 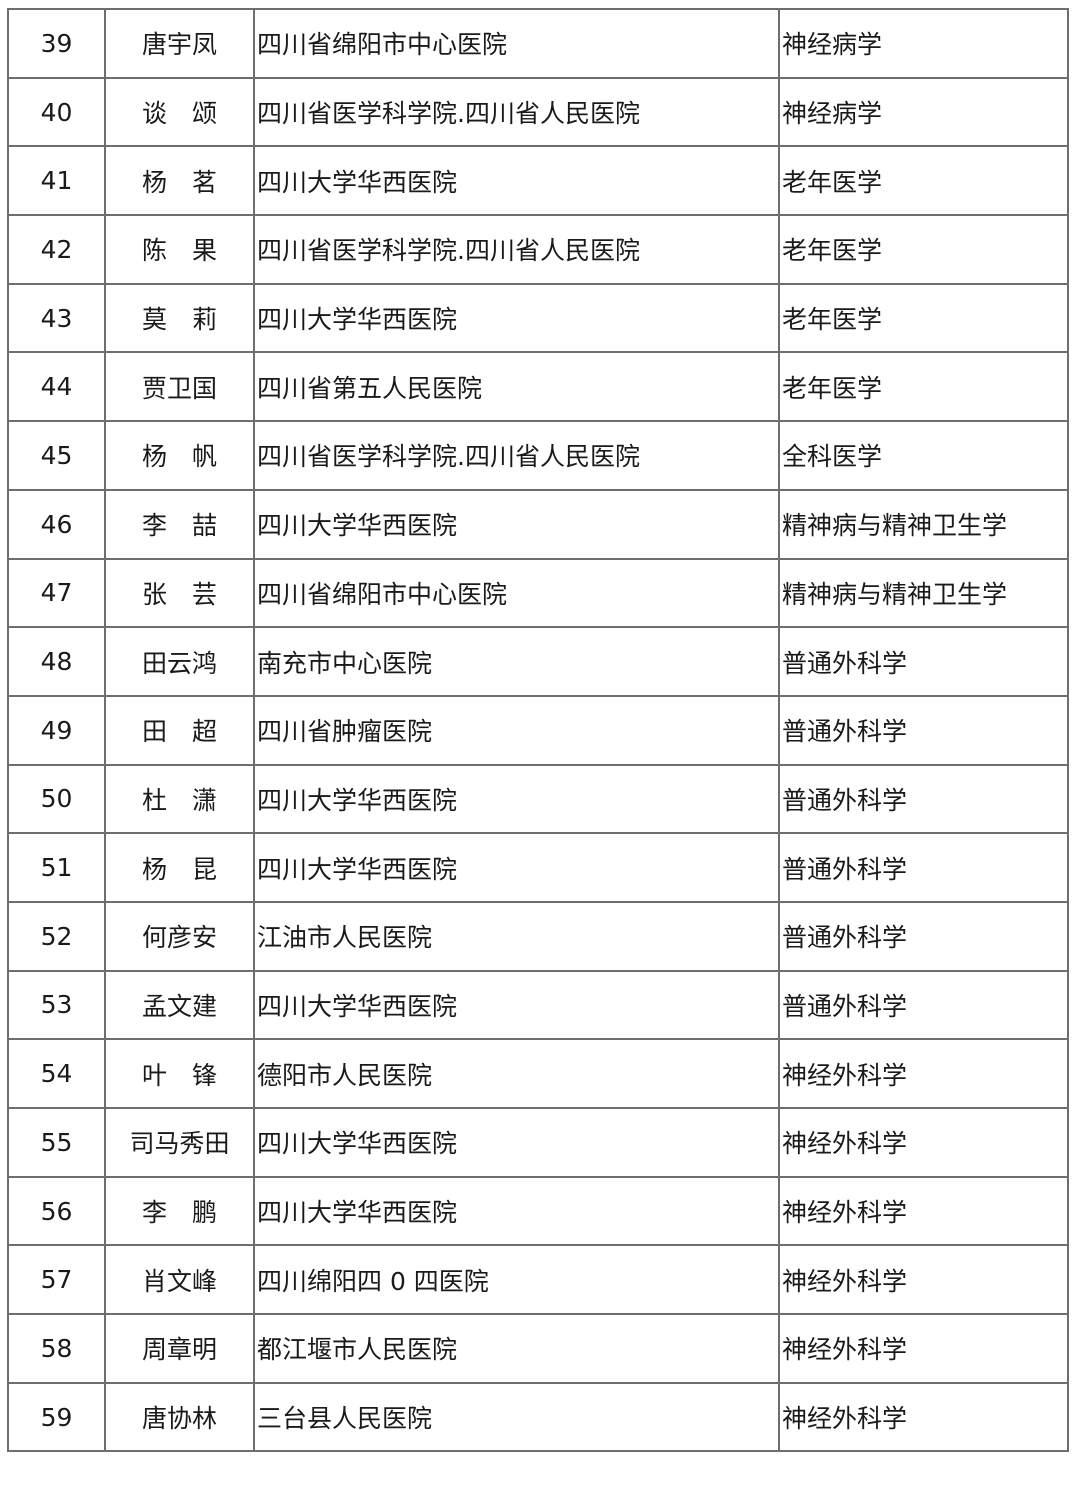 I want to click on row-number-cell: 56, so click(x=56, y=1211).